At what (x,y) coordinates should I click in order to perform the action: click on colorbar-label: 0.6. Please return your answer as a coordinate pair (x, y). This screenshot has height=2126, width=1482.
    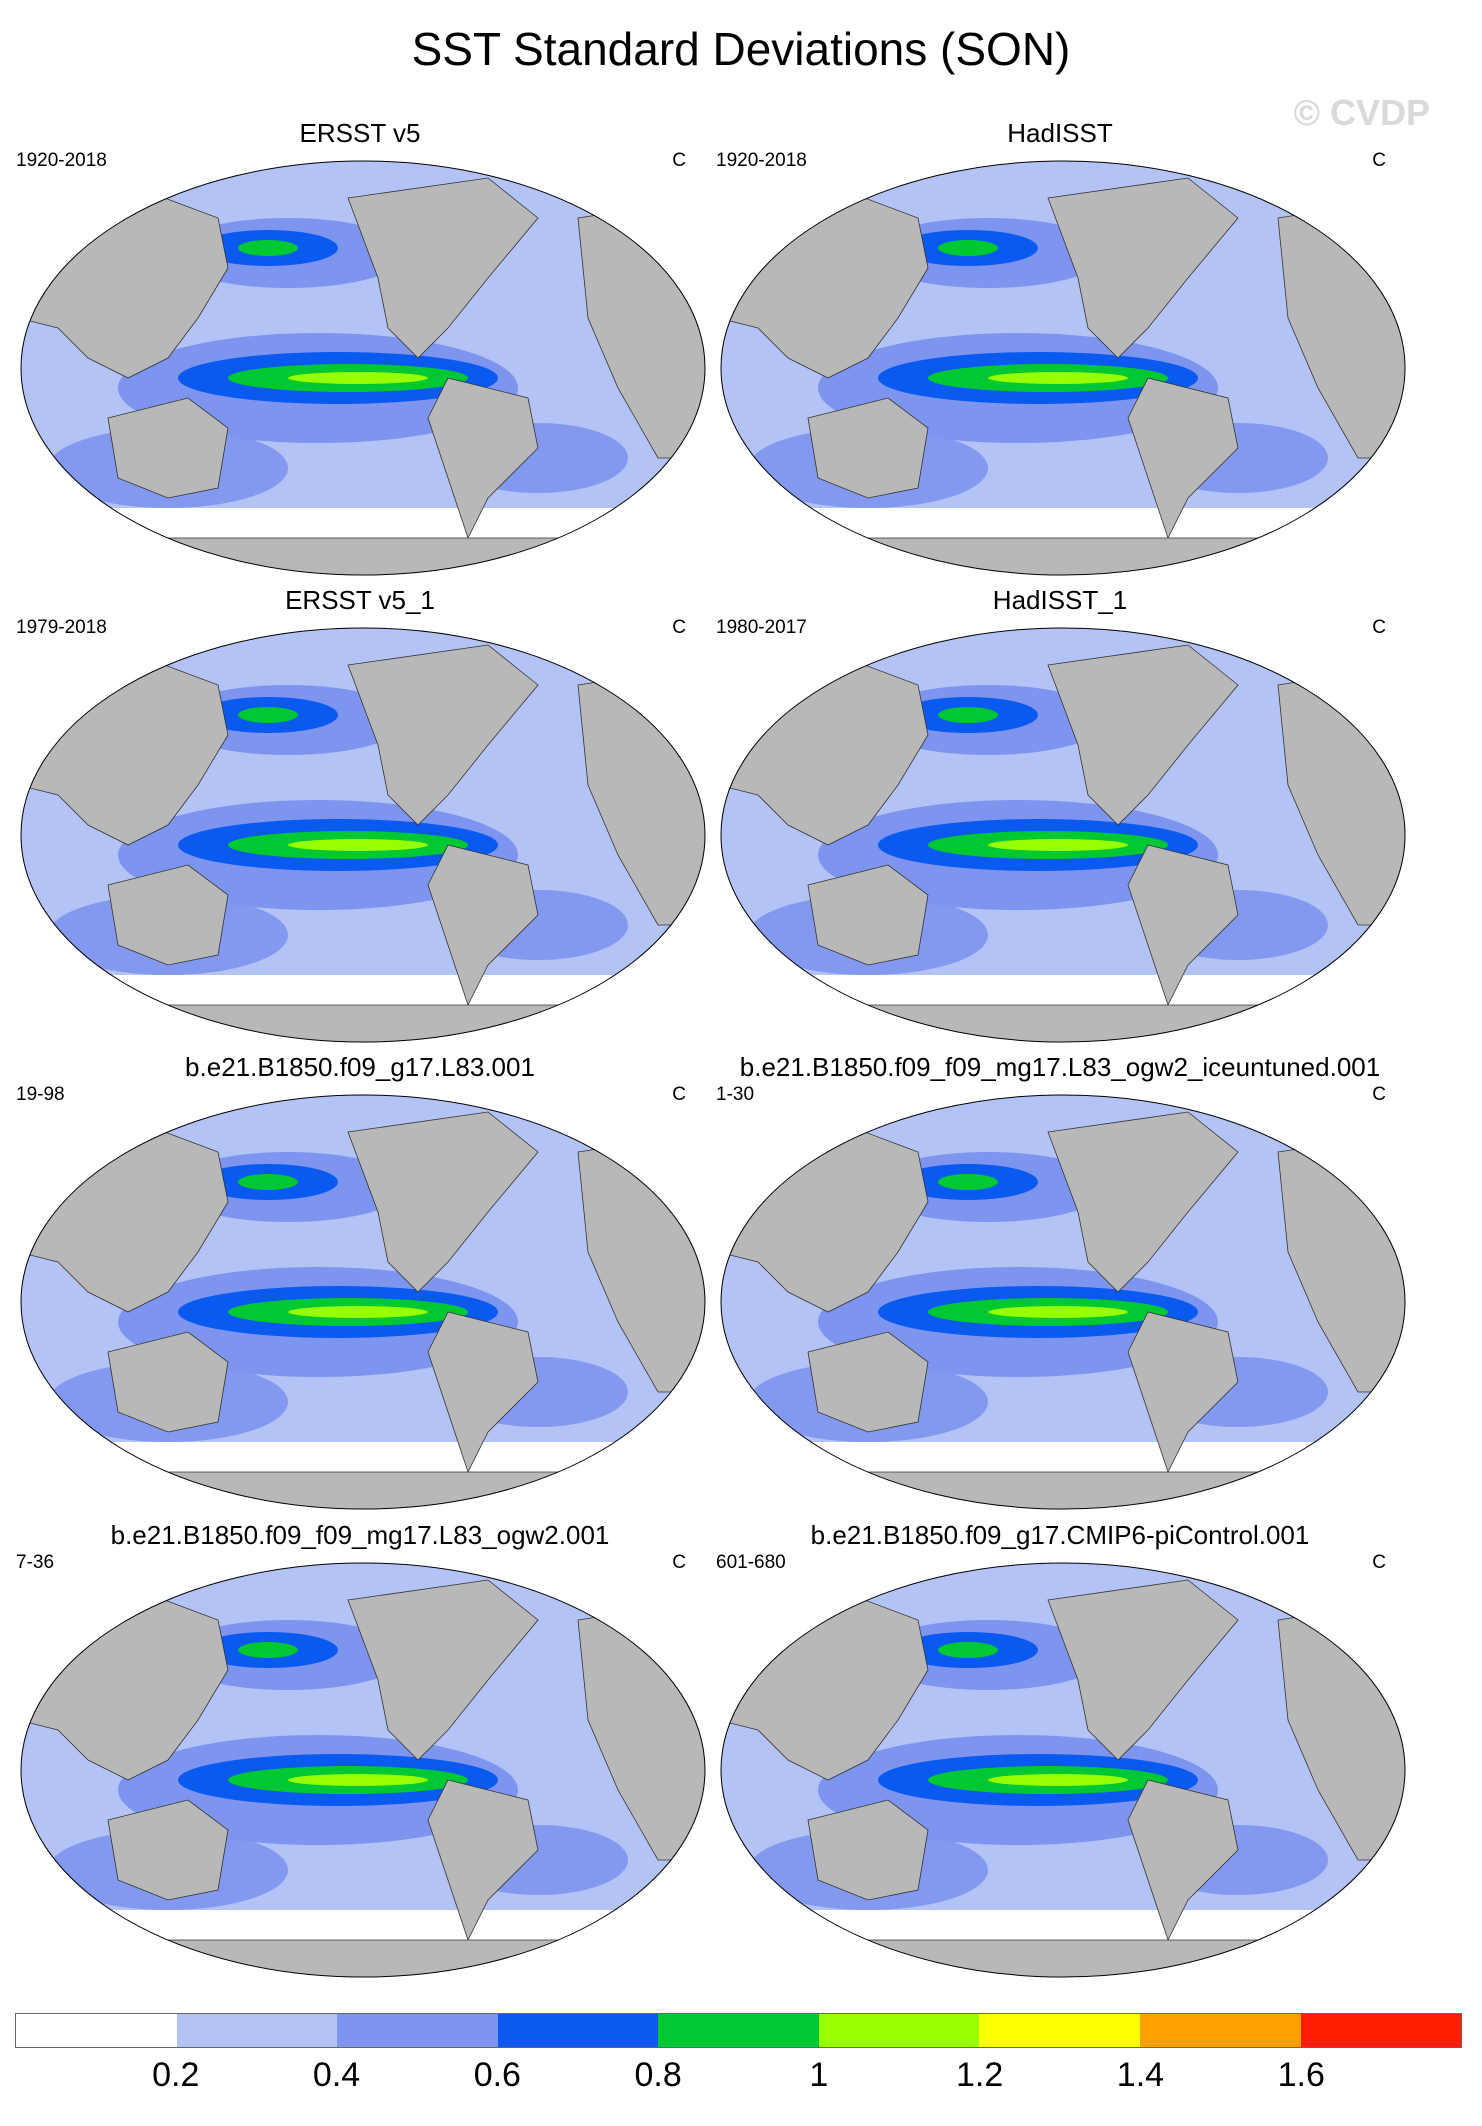
    Looking at the image, I should click on (497, 2075).